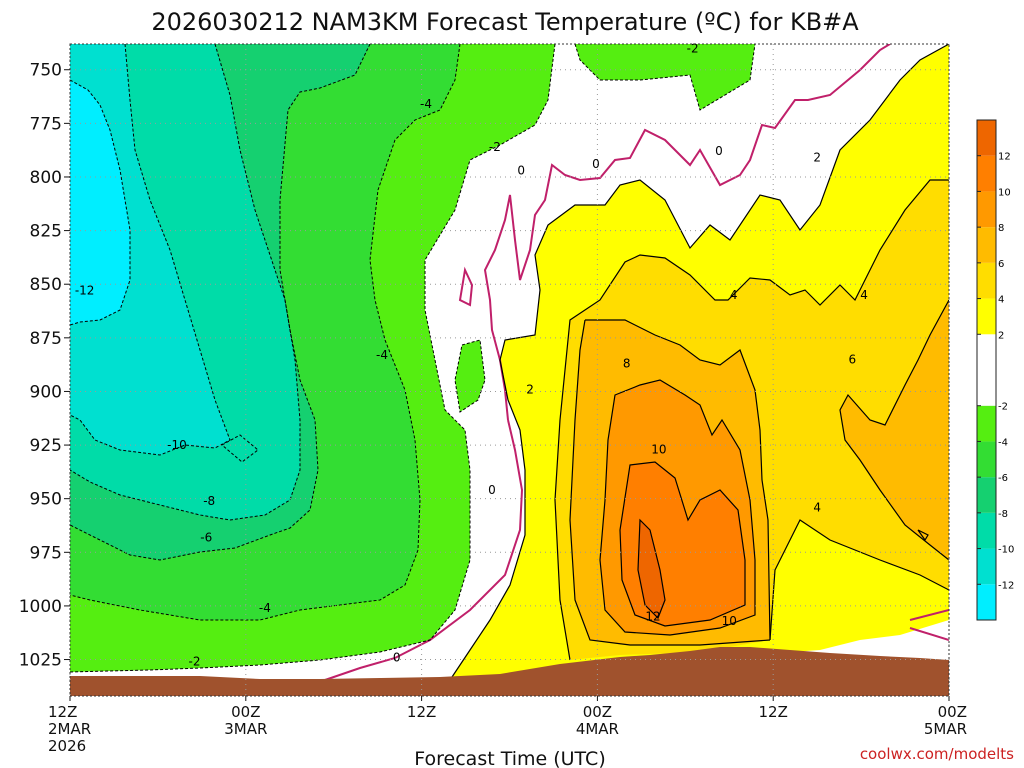  I want to click on y-tick-label: 800, so click(46, 178).